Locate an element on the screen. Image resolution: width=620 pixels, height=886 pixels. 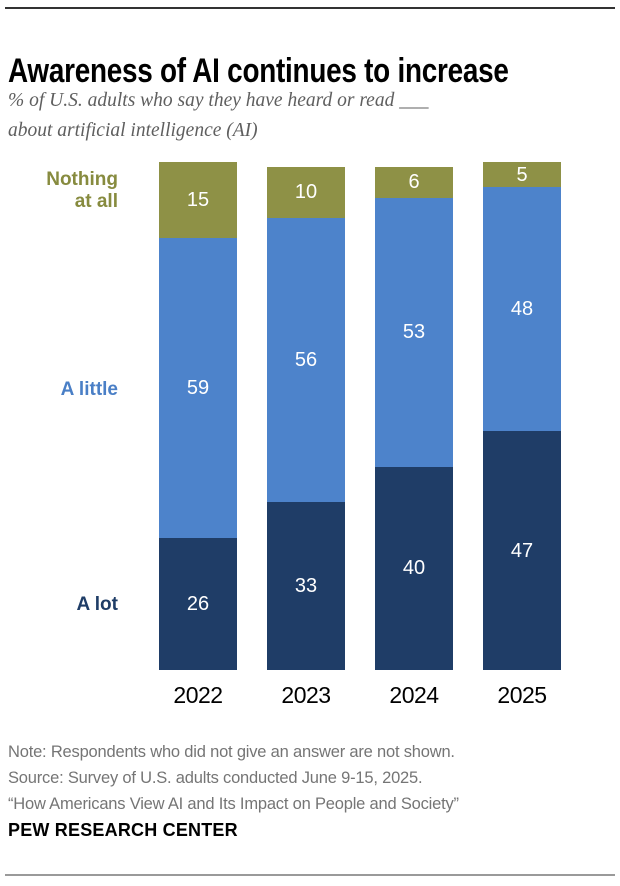
bar-value-label-a-lot-2023: 33 is located at coordinates (306, 586).